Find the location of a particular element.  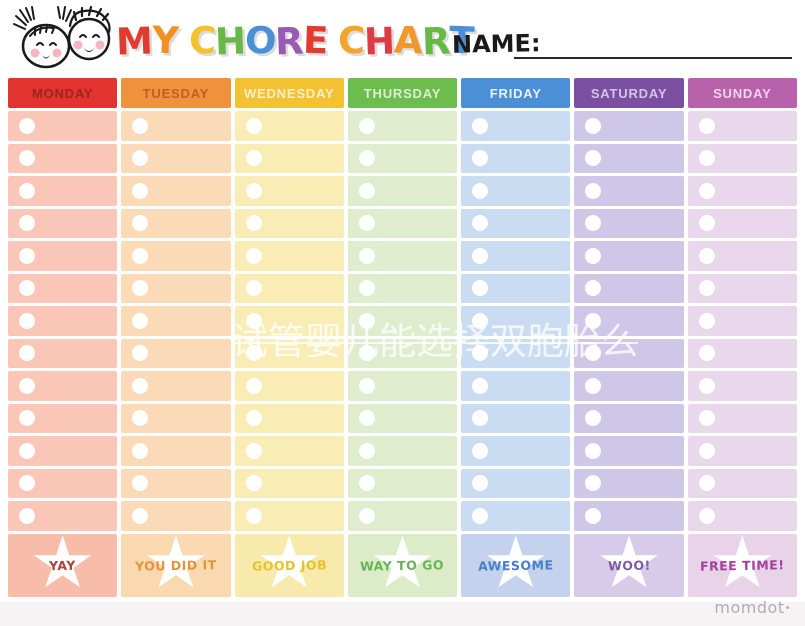

day-header-tuesday: TUESDAY is located at coordinates (176, 93).